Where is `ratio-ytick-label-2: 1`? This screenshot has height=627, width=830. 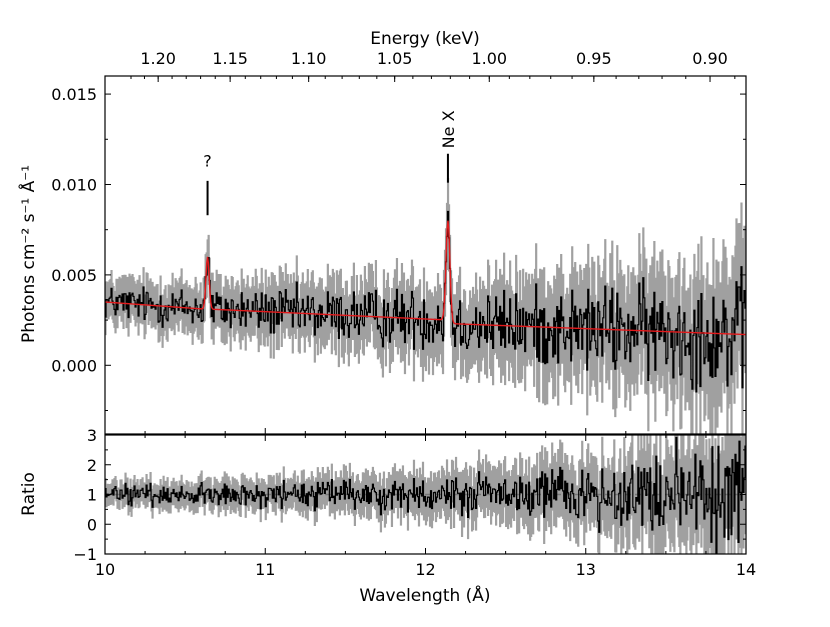 ratio-ytick-label-2: 1 is located at coordinates (92, 495).